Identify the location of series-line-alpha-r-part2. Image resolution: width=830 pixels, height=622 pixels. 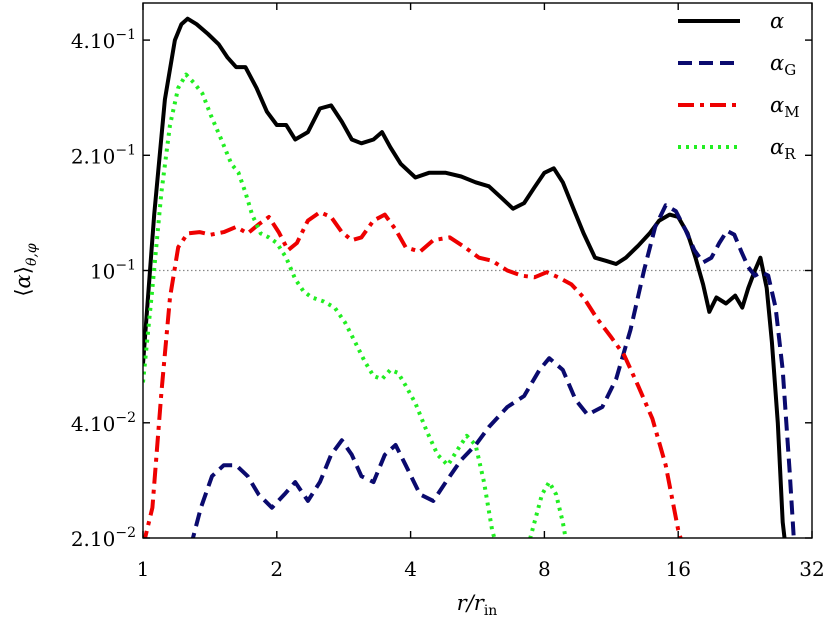
(548, 509).